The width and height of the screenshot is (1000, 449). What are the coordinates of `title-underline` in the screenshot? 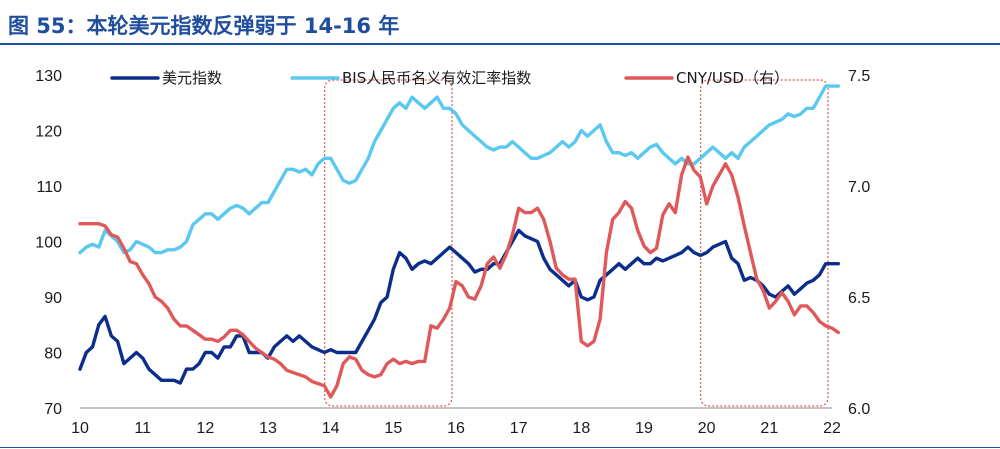 It's located at (500, 44).